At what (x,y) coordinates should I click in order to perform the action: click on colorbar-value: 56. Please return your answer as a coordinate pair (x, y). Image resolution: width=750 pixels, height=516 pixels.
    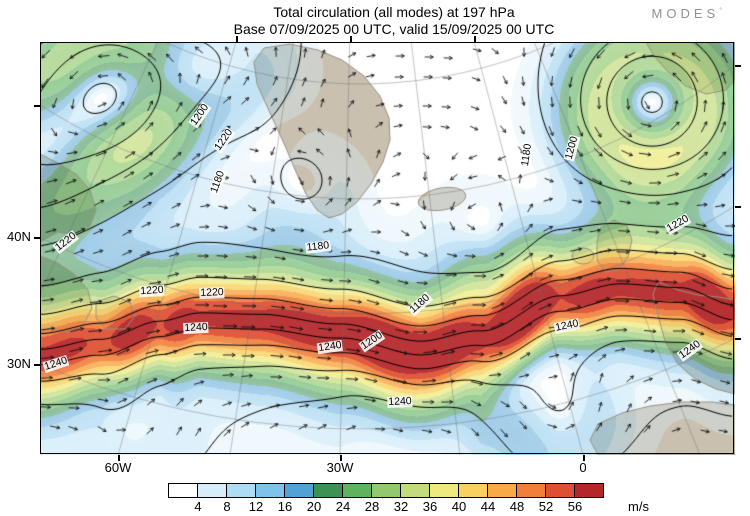
    Looking at the image, I should click on (575, 506).